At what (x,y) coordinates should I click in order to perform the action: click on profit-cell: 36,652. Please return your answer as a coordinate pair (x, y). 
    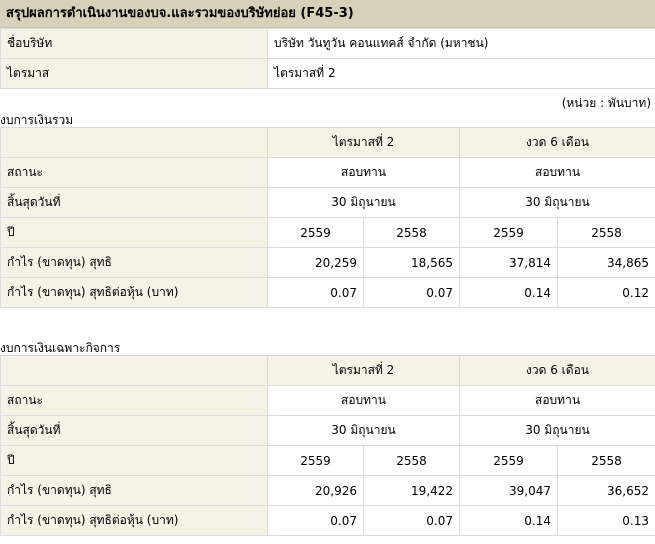
    Looking at the image, I should click on (606, 490).